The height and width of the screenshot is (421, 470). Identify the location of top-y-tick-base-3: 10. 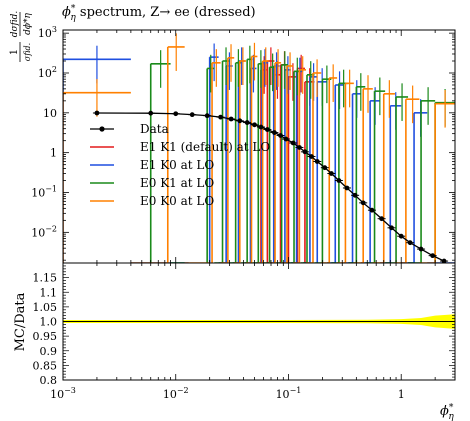
(50, 113).